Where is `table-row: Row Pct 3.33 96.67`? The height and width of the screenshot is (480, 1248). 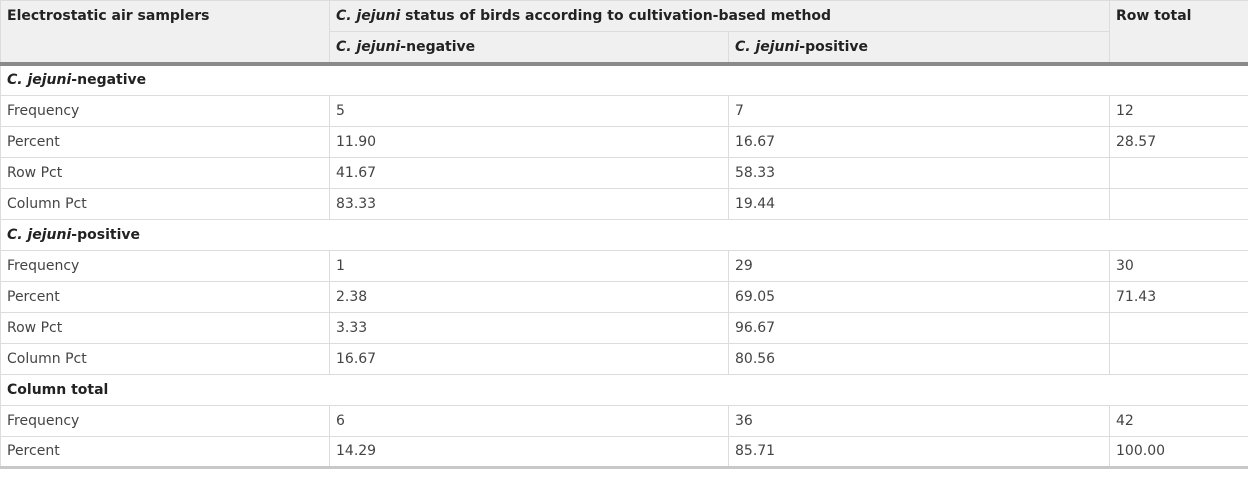
table-row: Row Pct 3.33 96.67 is located at coordinates (624, 327).